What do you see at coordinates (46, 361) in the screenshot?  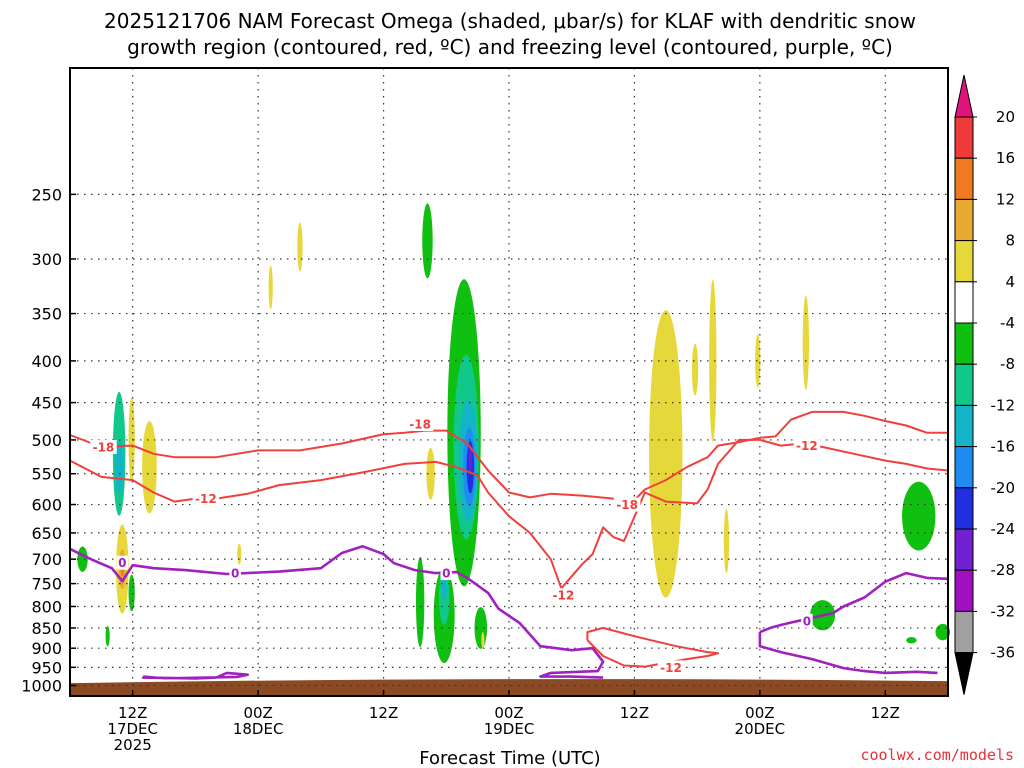 I see `y-tick-label-400: 400` at bounding box center [46, 361].